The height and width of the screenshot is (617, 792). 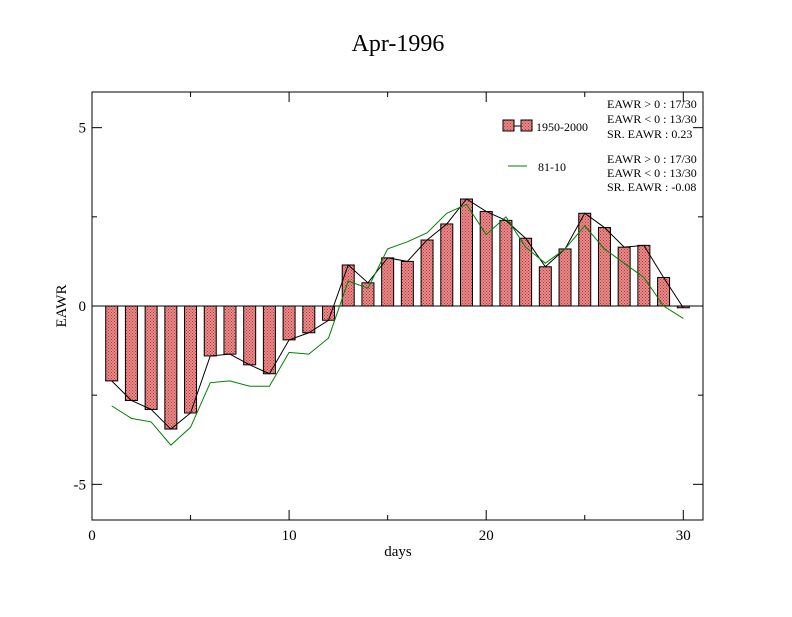 What do you see at coordinates (83, 129) in the screenshot?
I see `y-tick-label-5: 5` at bounding box center [83, 129].